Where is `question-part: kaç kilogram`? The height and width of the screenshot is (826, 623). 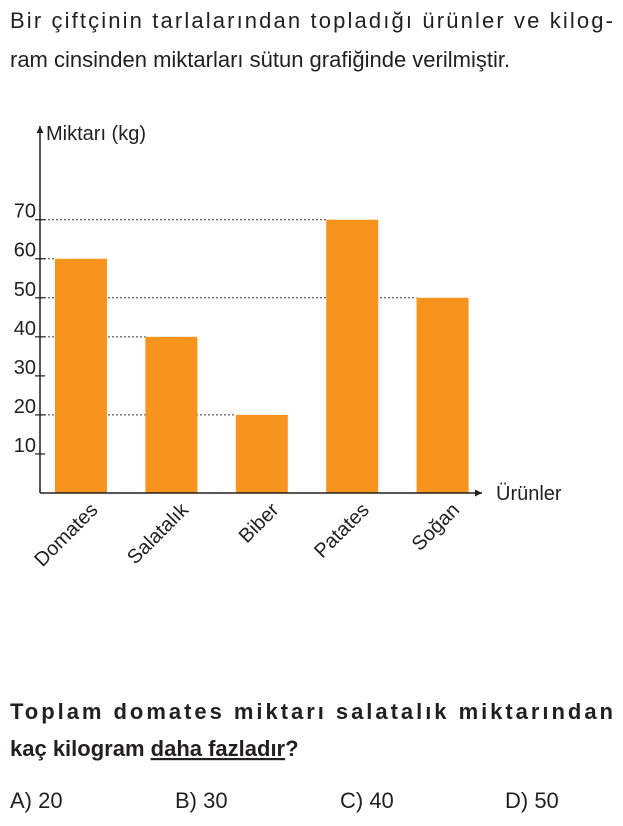
question-part: kaç kilogram is located at coordinates (80, 748).